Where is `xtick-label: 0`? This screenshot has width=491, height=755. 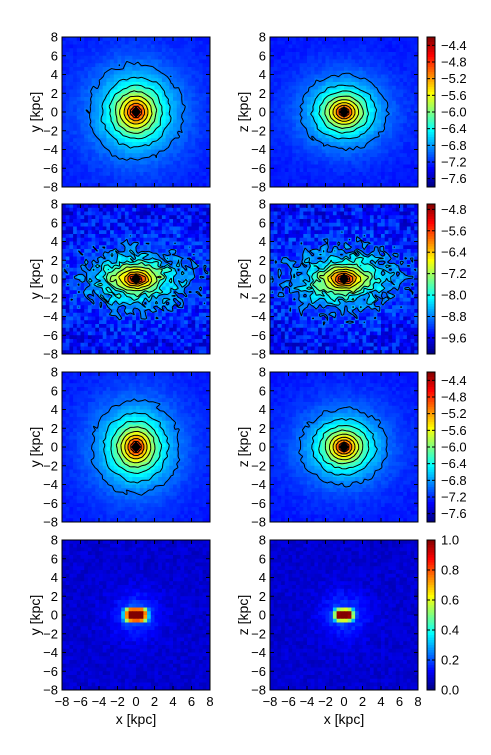 xtick-label: 0 is located at coordinates (343, 701).